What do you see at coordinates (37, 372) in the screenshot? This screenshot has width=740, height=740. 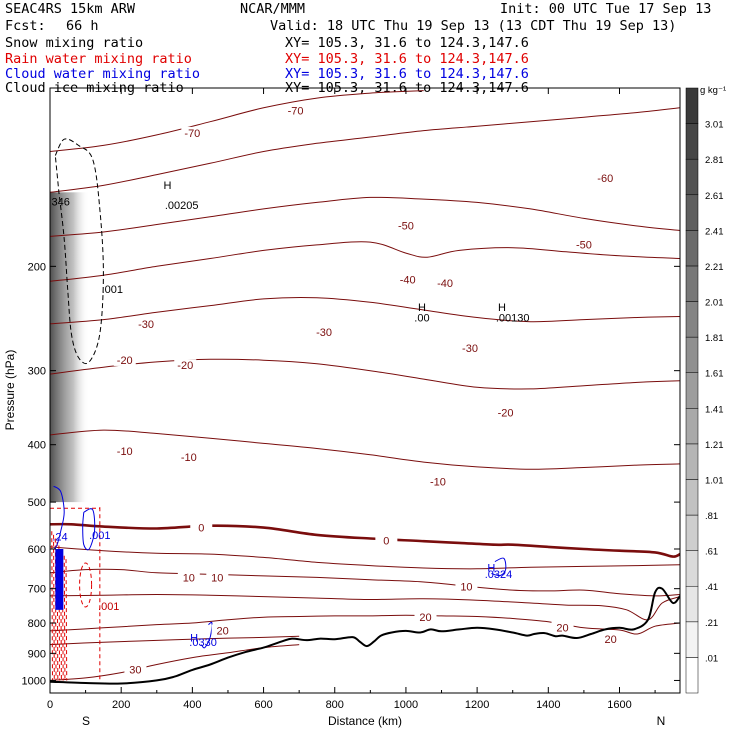 I see `y-tick-label: 300` at bounding box center [37, 372].